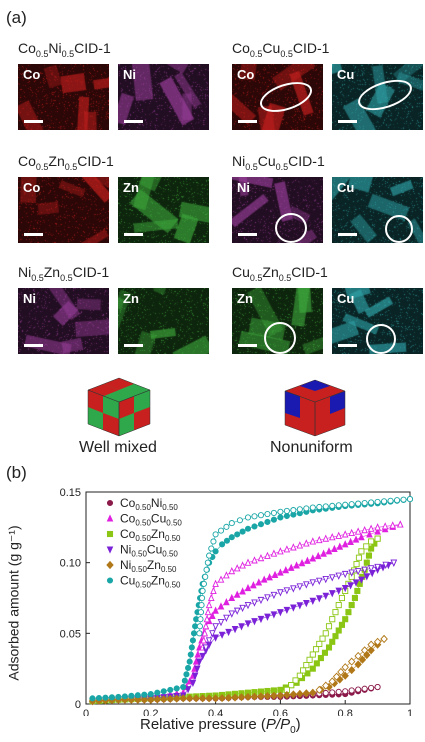 The width and height of the screenshot is (425, 742). Describe the element at coordinates (315, 408) in the screenshot. I see `nonuniform-cube-icon` at that location.